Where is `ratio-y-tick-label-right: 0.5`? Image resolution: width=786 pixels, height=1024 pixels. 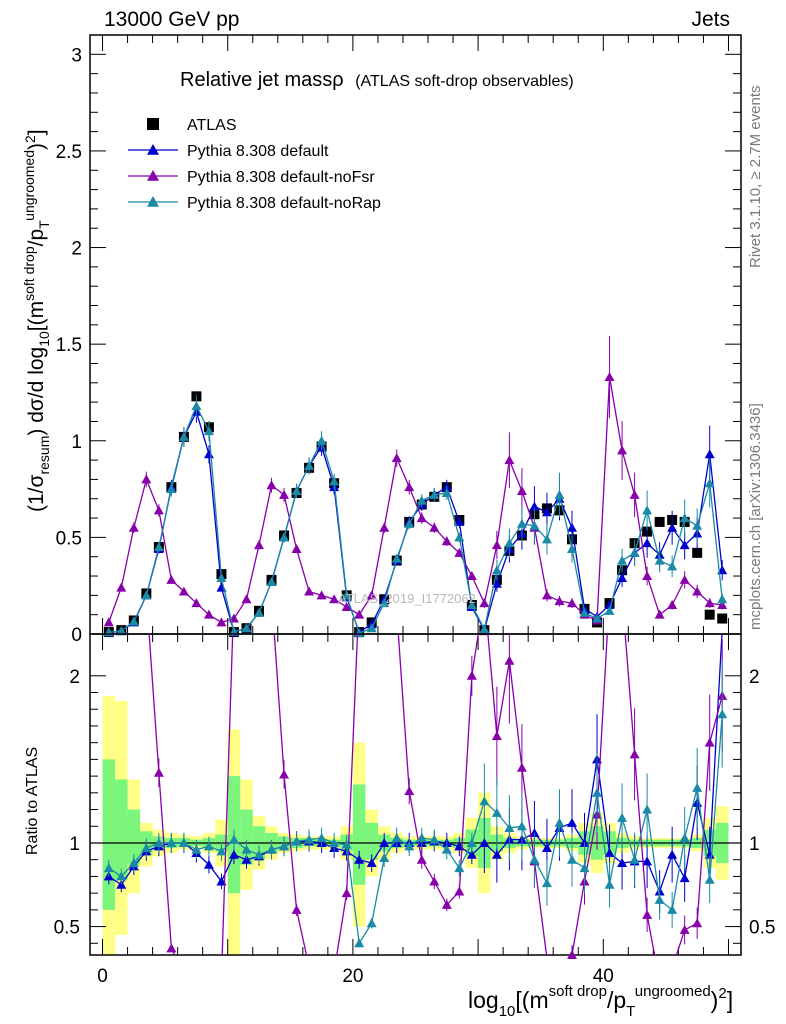
ratio-y-tick-label-right: 0.5 is located at coordinates (762, 928).